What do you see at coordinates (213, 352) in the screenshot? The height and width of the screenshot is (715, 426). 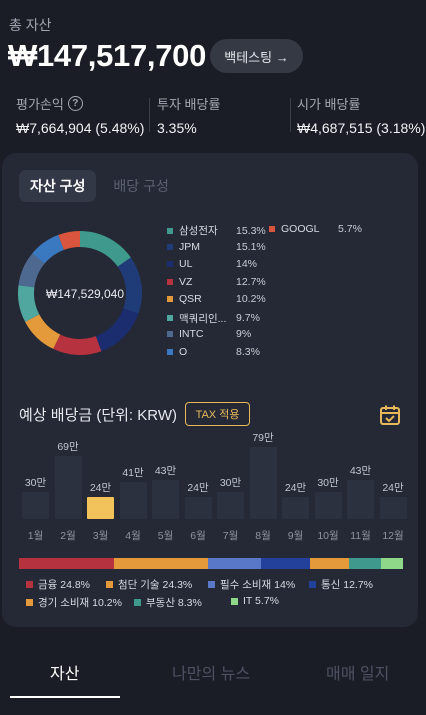 I see `legend-item: O 8.3%` at bounding box center [213, 352].